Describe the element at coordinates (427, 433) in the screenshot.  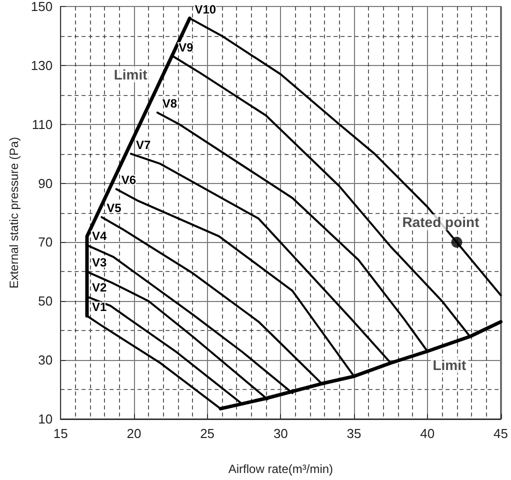
I see `x-tick-label: 40` at that location.